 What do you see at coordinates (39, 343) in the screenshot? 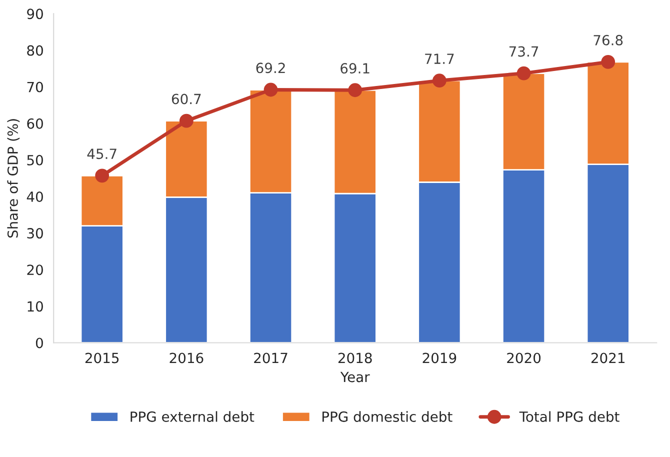
I see `y-tick-label: 0` at bounding box center [39, 343].